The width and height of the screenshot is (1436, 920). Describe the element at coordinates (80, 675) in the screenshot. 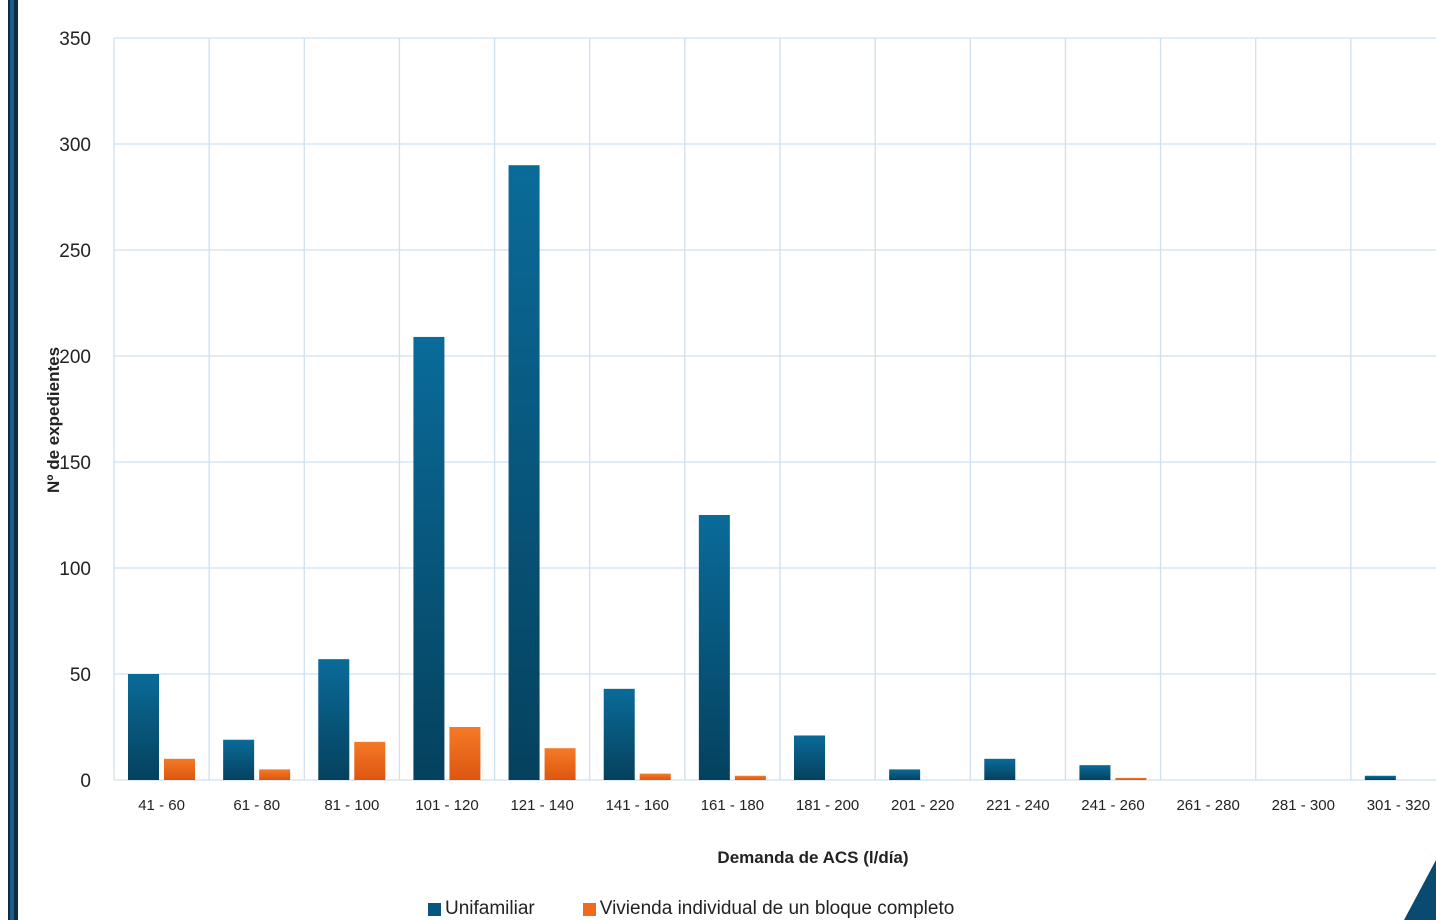

I see `y-tick-label: 50` at that location.